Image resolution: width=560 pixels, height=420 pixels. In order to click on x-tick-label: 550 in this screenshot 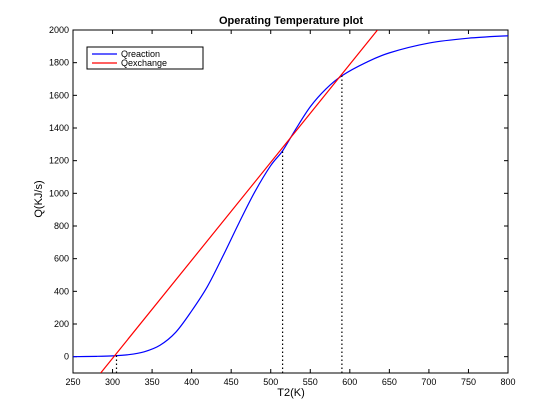, I will do `click(310, 382)`.